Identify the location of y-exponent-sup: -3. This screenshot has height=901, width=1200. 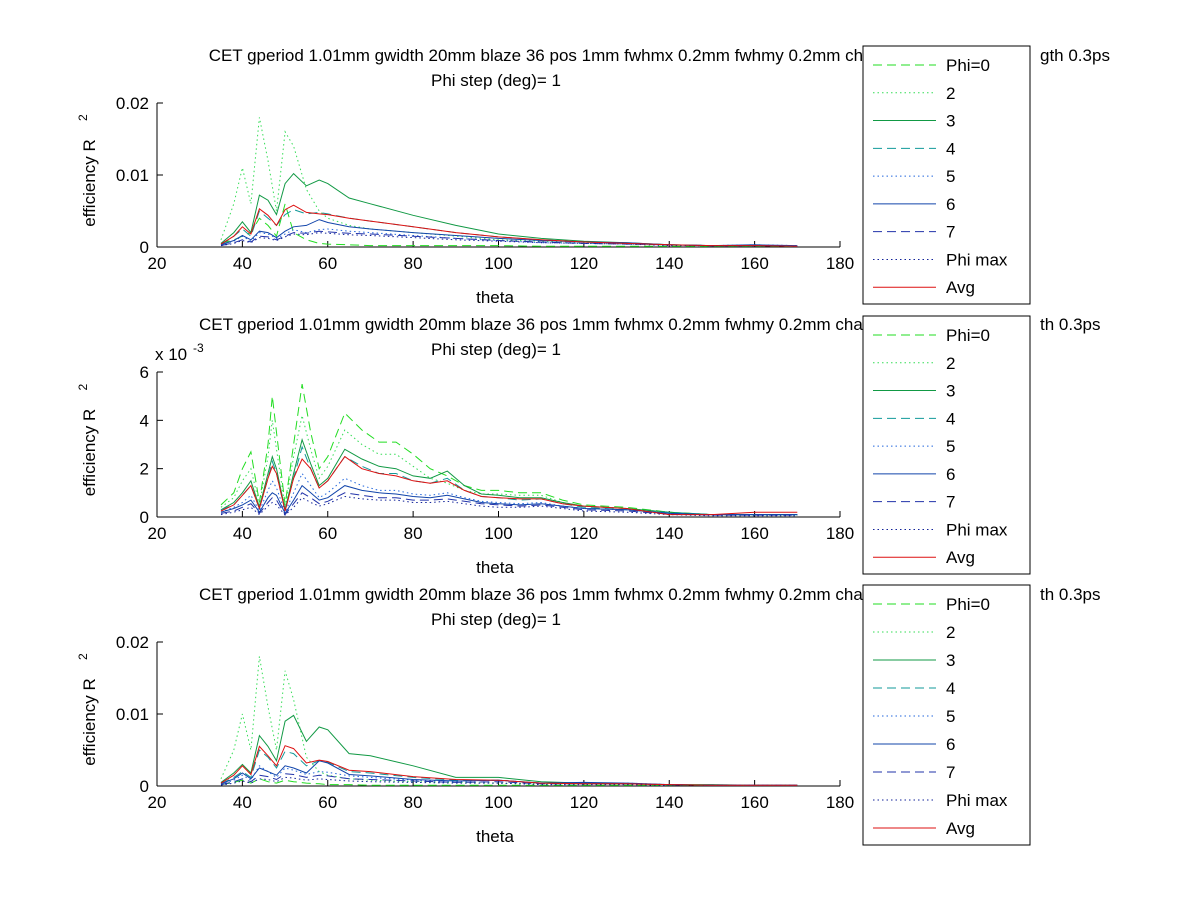
(198, 348).